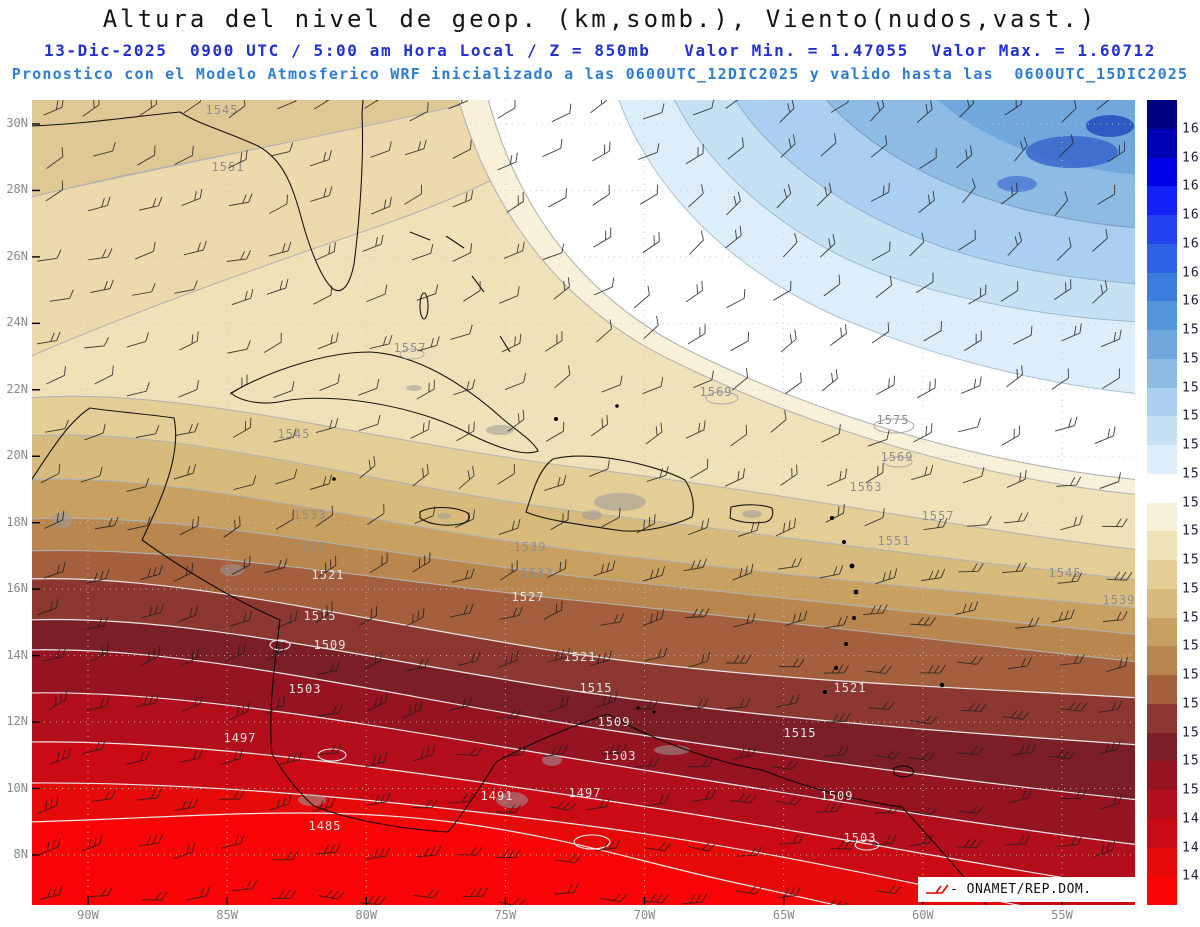 This screenshot has height=927, width=1200. What do you see at coordinates (310, 515) in the screenshot?
I see `contour-label: 1533` at bounding box center [310, 515].